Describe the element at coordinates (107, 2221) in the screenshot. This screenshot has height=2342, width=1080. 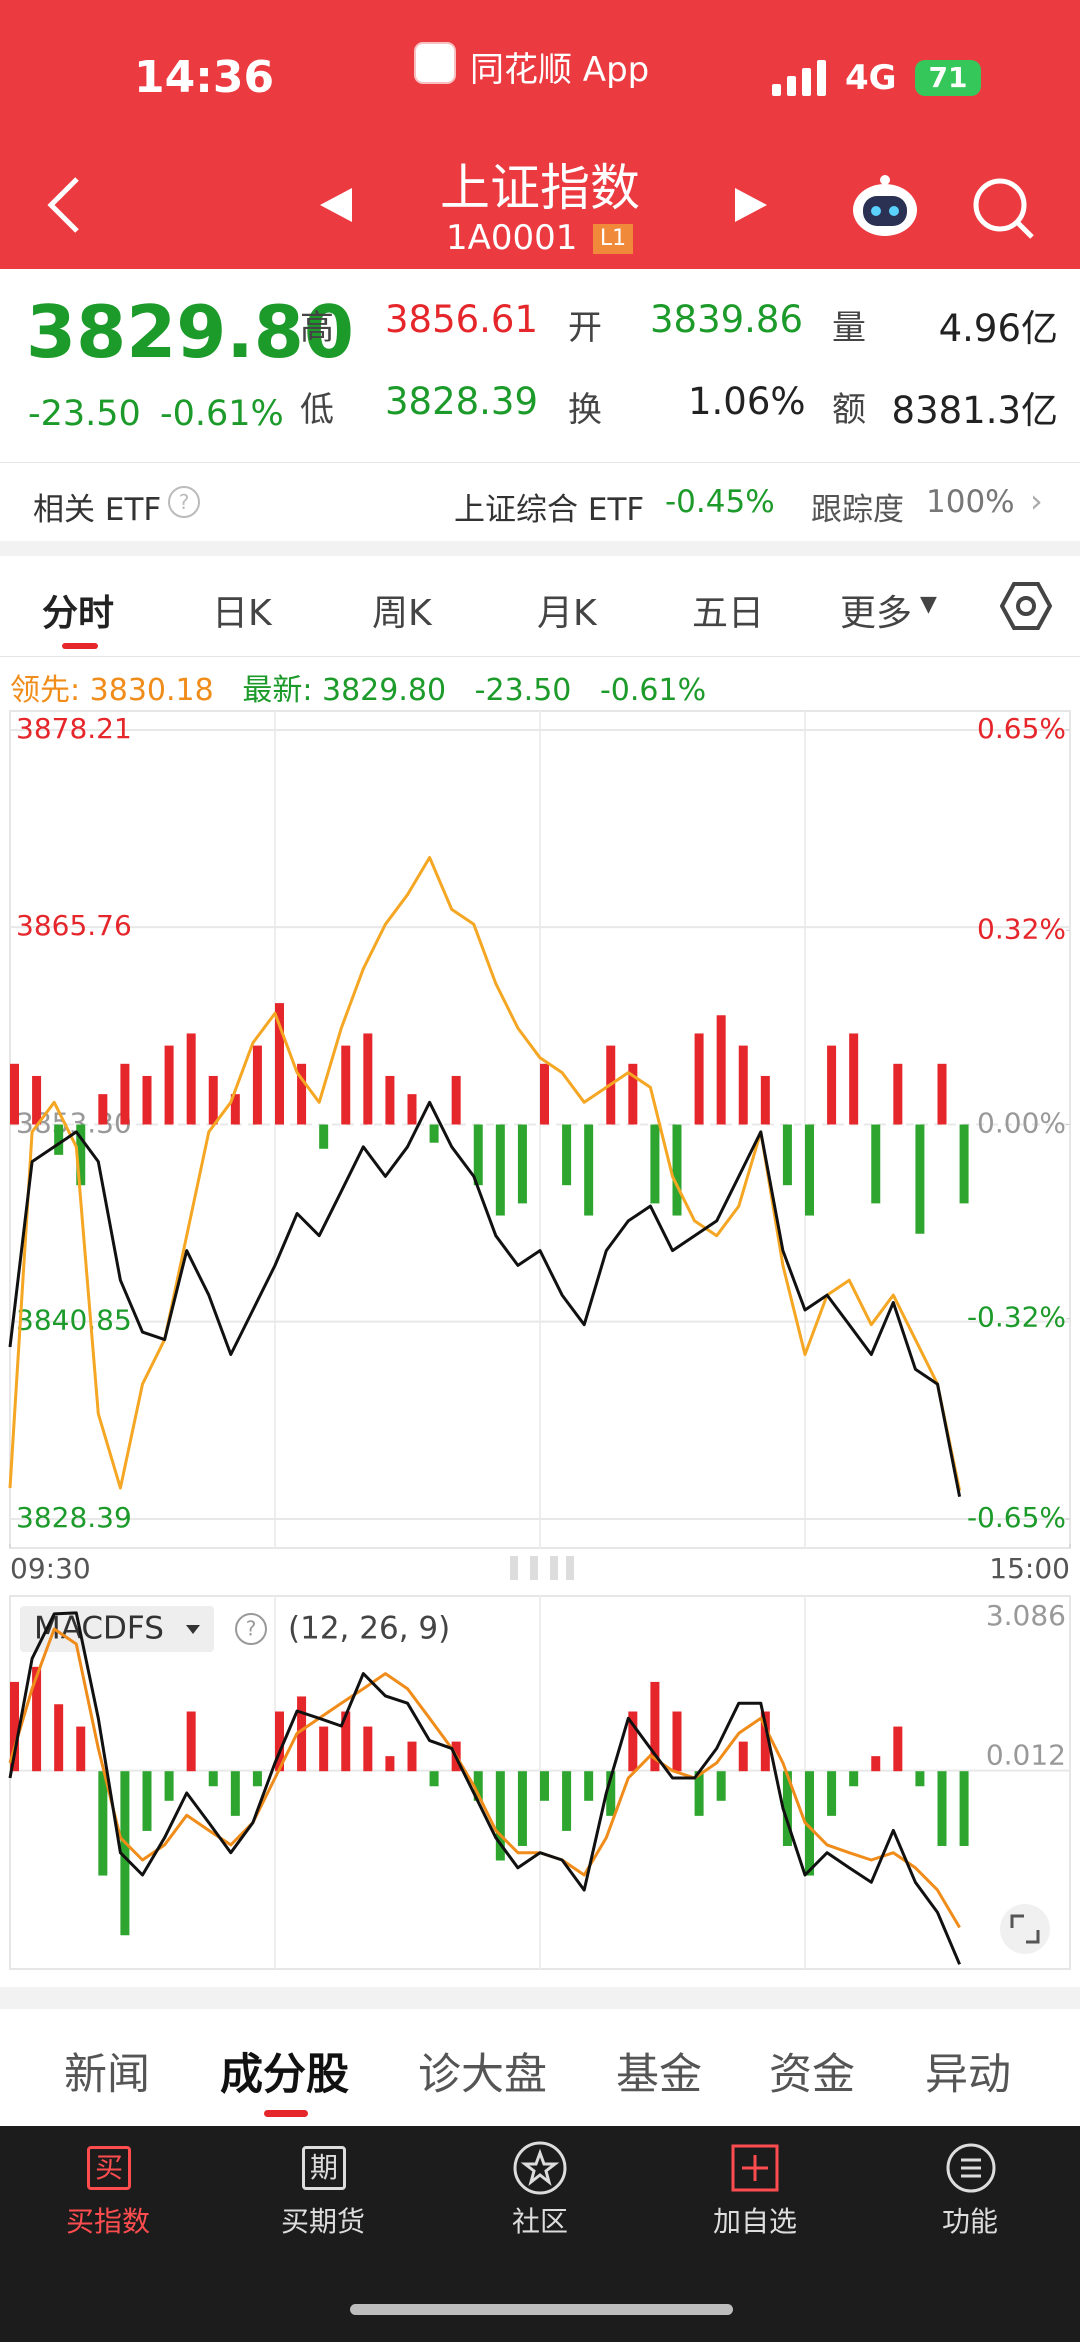
I see `nav-label: 买指数` at that location.